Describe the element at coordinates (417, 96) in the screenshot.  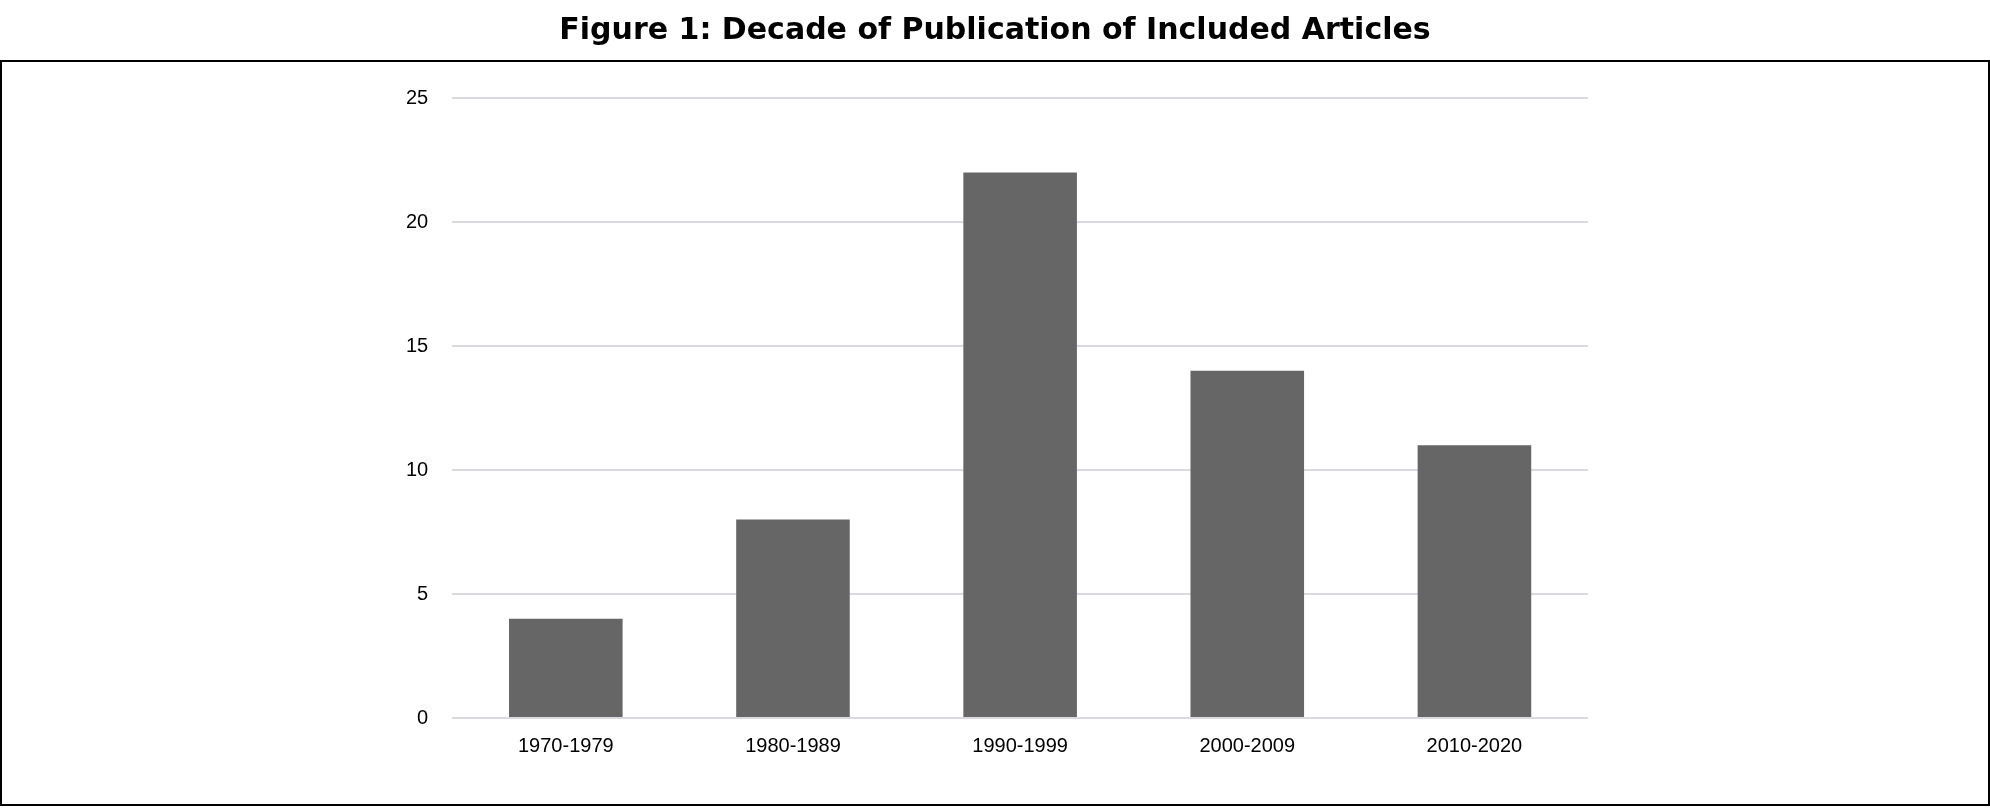
I see `y-tick-label: 25` at that location.